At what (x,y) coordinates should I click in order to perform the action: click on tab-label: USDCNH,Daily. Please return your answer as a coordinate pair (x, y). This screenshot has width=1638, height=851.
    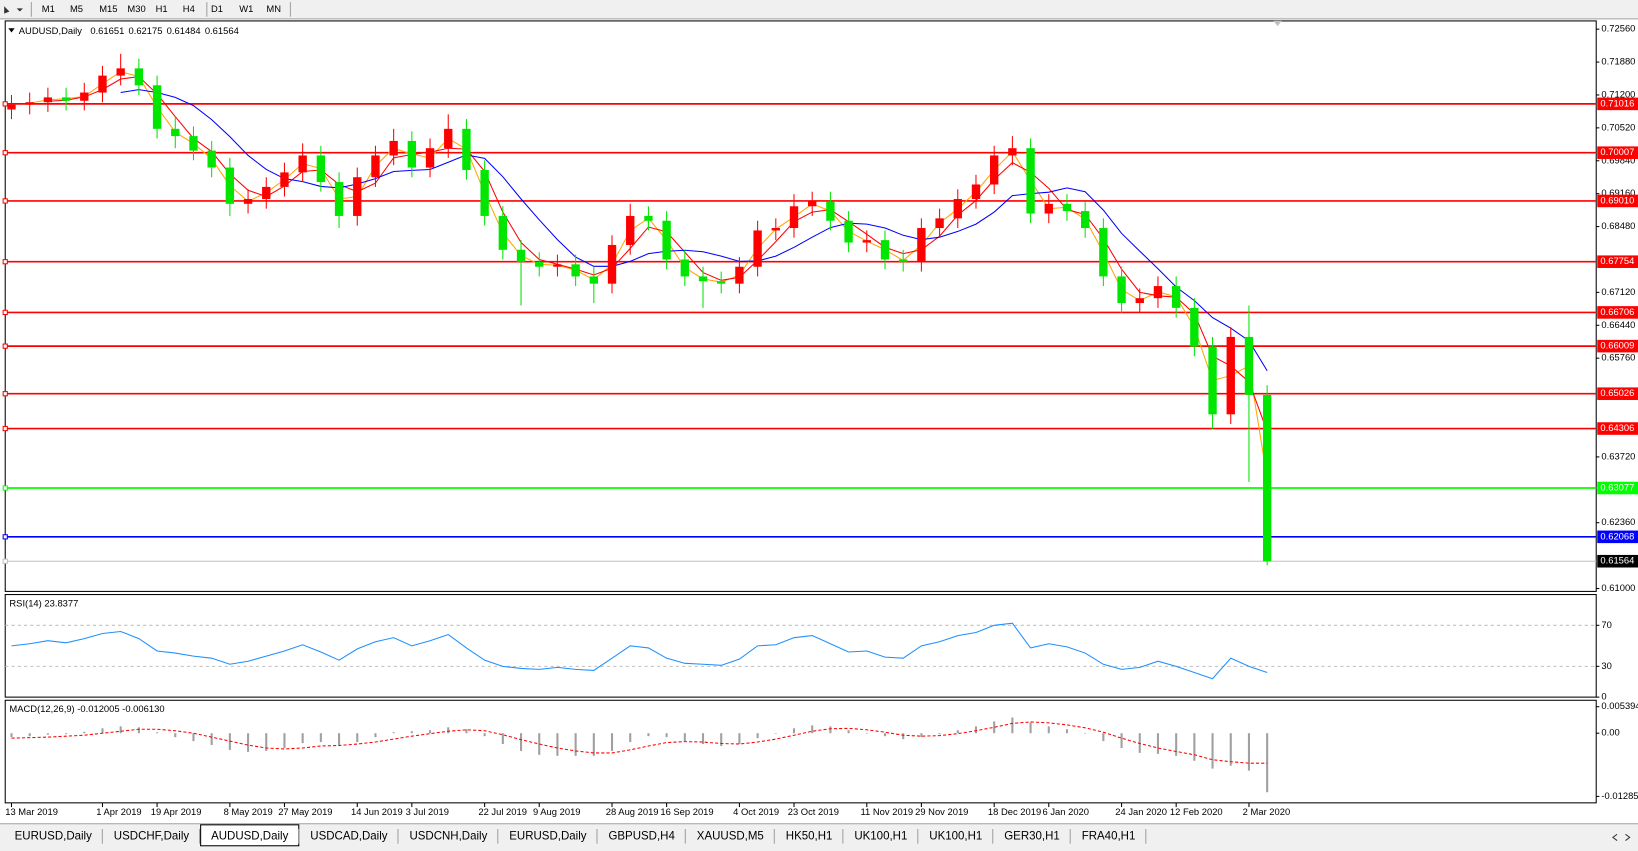
    Looking at the image, I should click on (448, 836).